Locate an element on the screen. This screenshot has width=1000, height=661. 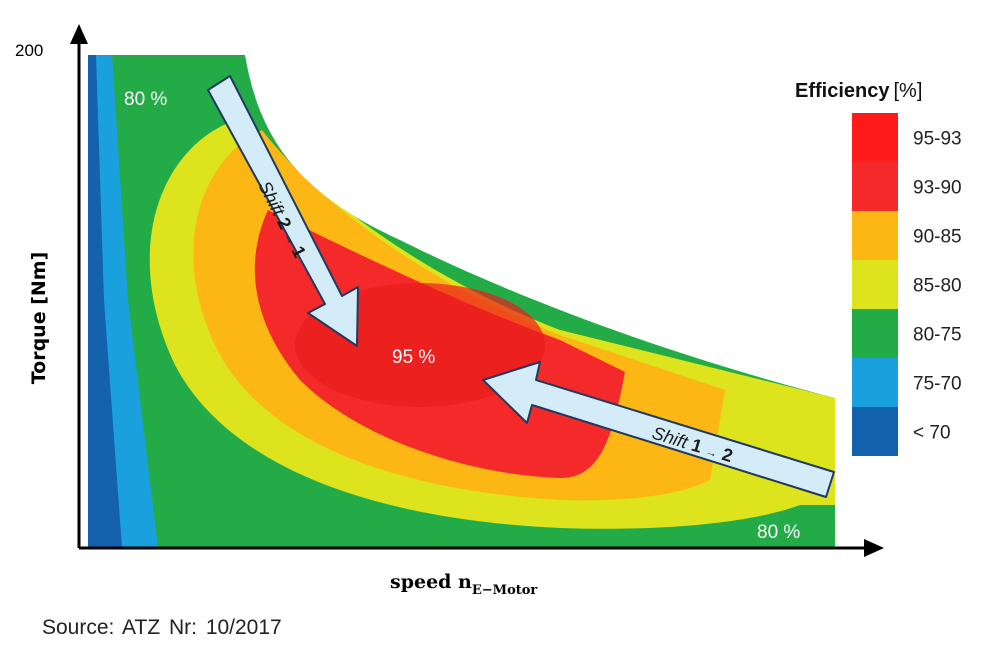
arrow-right-icon: → is located at coordinates (712, 452).